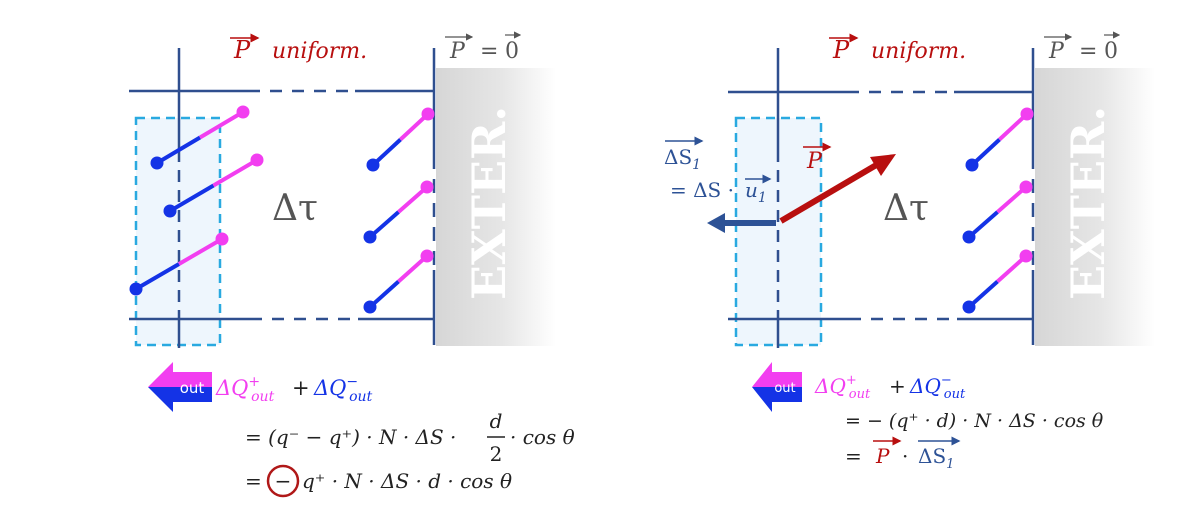 This screenshot has width=1200, height=506. What do you see at coordinates (974, 421) in the screenshot?
I see `equation-line-1: = − (q⁺ · d) · N · ΔS · cos θ` at bounding box center [974, 421].